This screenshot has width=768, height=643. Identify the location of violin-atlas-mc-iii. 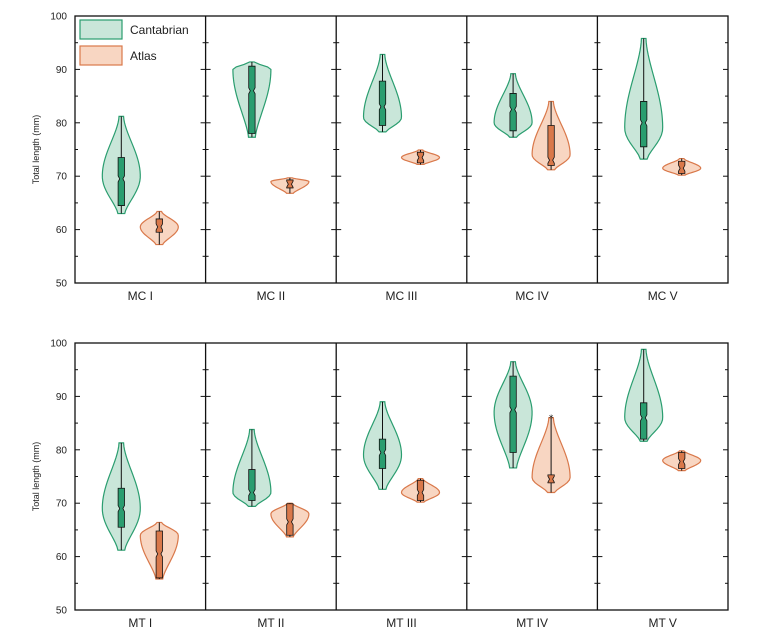
(420, 157).